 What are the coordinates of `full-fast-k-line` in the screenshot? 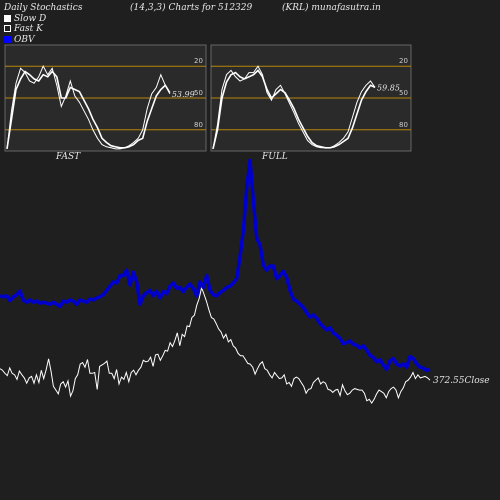 It's located at (294, 107).